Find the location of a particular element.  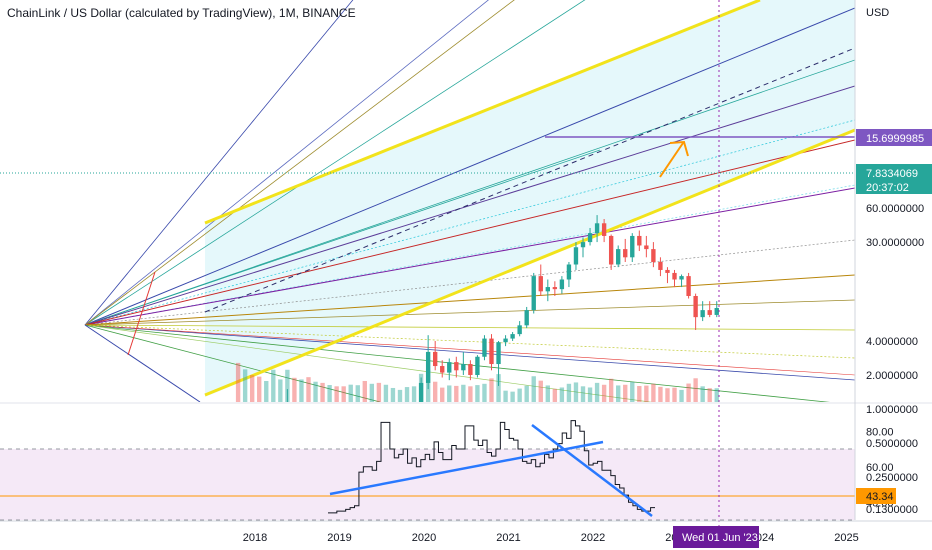

time-tick-label: 2021 is located at coordinates (508, 538).